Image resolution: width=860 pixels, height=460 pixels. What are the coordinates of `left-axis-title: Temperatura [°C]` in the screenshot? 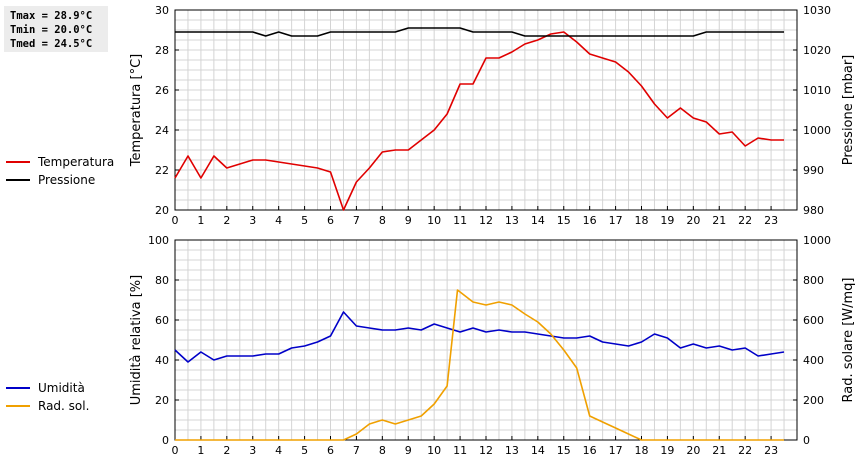 It's located at (136, 110).